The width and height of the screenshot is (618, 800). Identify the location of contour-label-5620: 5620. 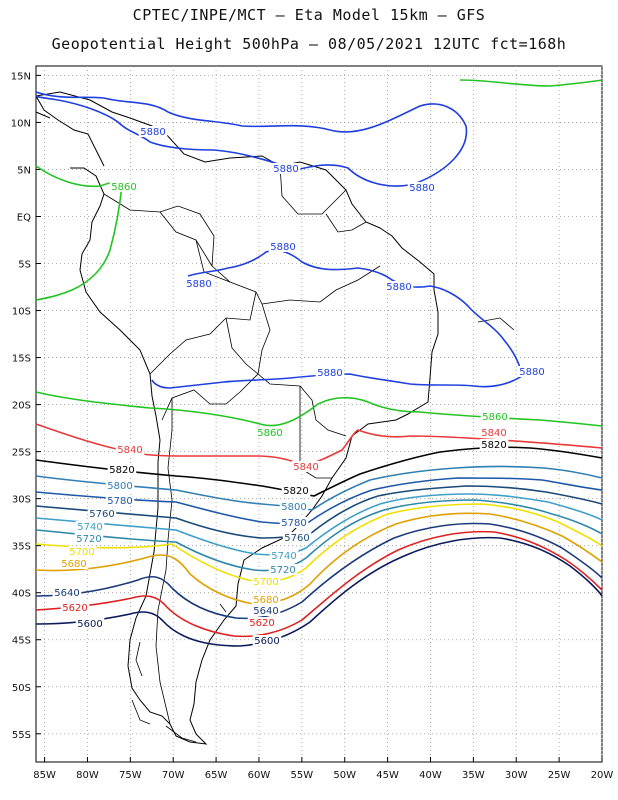
(74, 608).